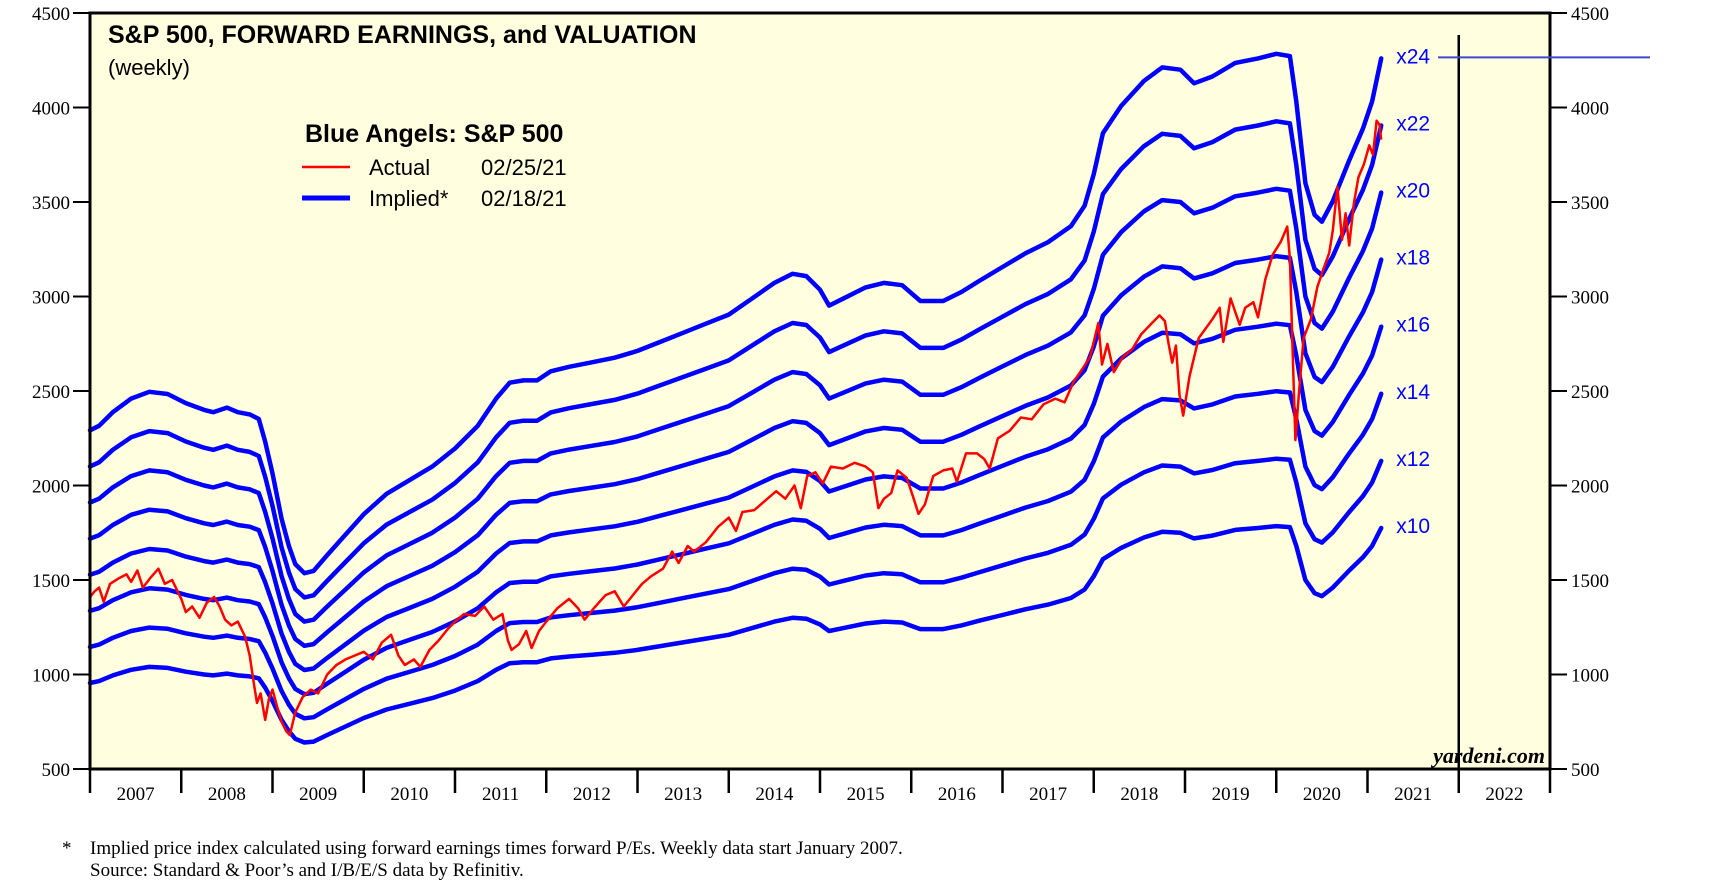 This screenshot has width=1734, height=889. Describe the element at coordinates (1590, 14) in the screenshot. I see `y-tick-label-right: 4500` at that location.